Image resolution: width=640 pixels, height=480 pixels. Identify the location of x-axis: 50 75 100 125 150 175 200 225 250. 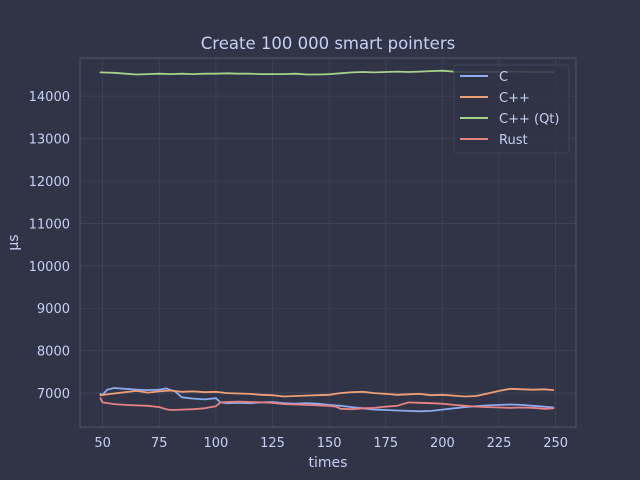
(331, 443).